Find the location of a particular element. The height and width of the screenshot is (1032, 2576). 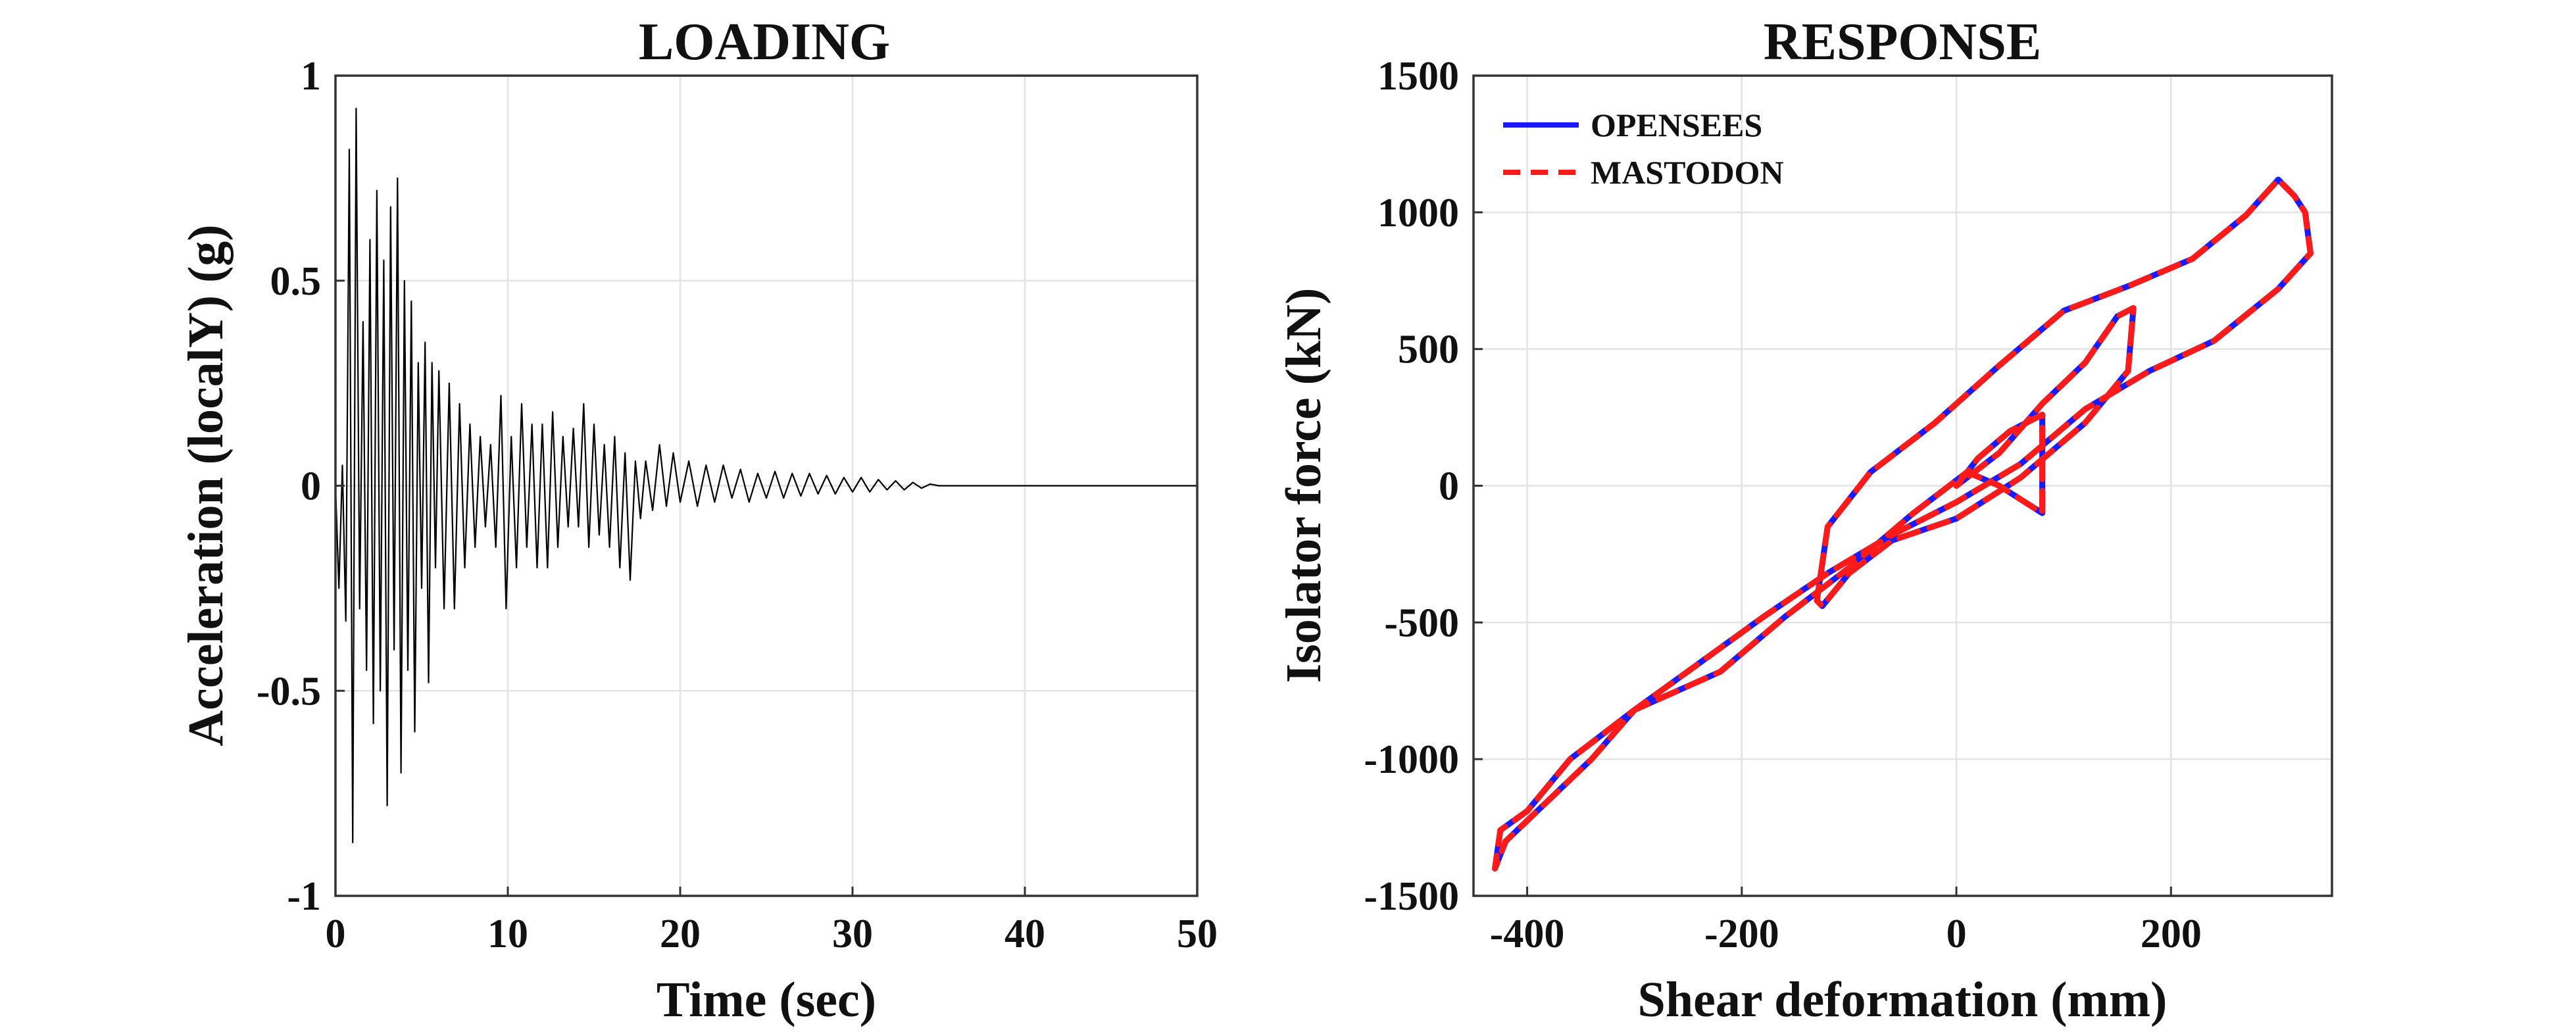

legend-label-opensees: OPENSEES is located at coordinates (1676, 125).